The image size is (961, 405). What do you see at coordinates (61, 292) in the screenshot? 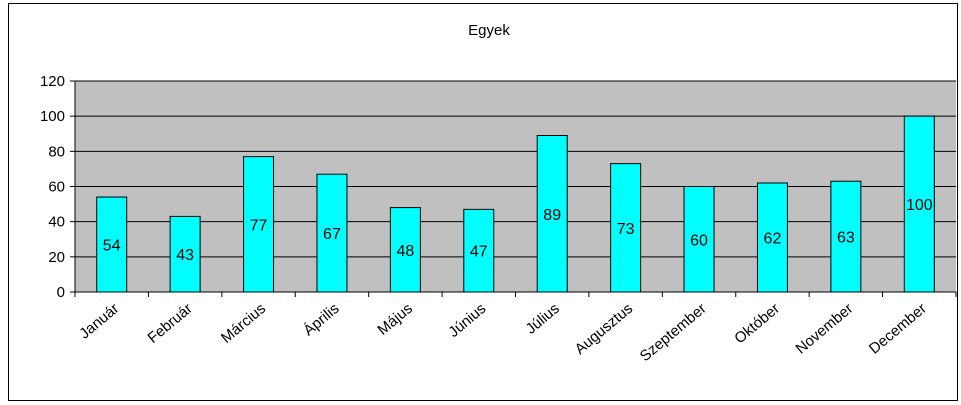
I see `y-tick-label: 0` at bounding box center [61, 292].